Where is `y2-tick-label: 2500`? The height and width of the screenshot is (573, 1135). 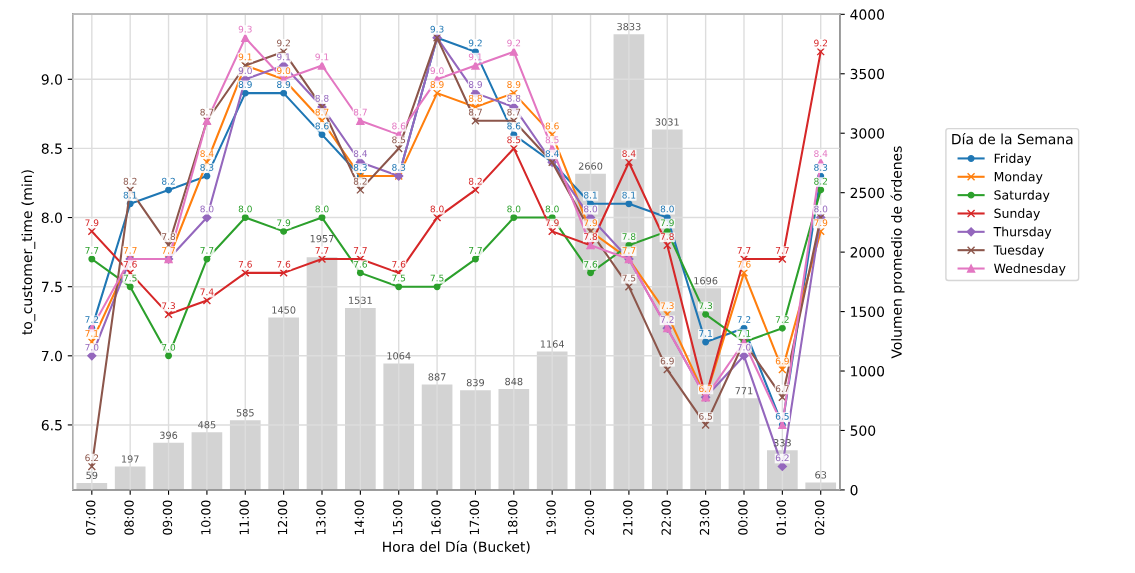 y2-tick-label: 2500 is located at coordinates (867, 193).